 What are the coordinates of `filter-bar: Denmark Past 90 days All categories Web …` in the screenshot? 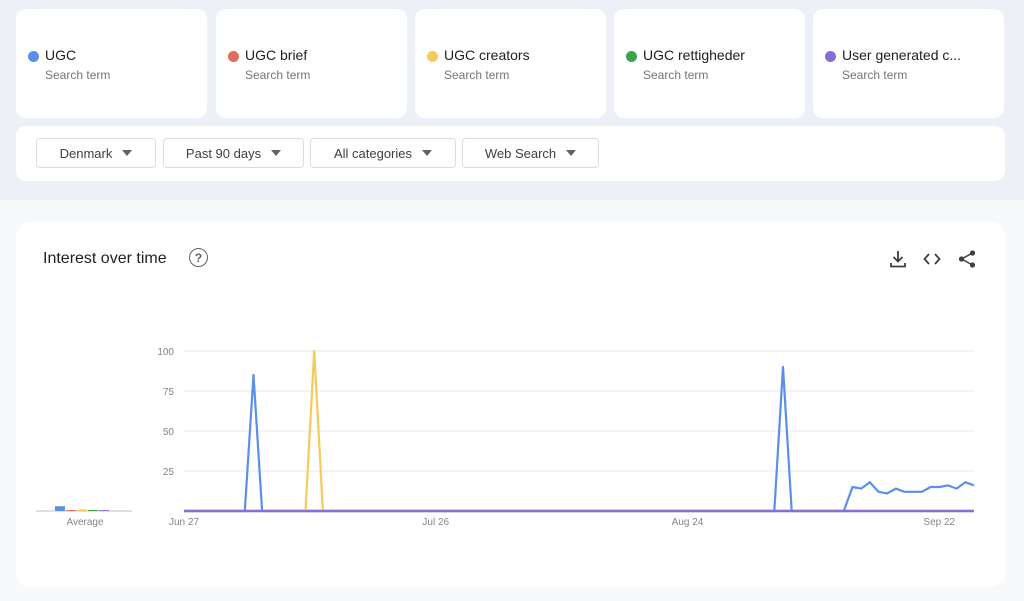 It's located at (510, 153).